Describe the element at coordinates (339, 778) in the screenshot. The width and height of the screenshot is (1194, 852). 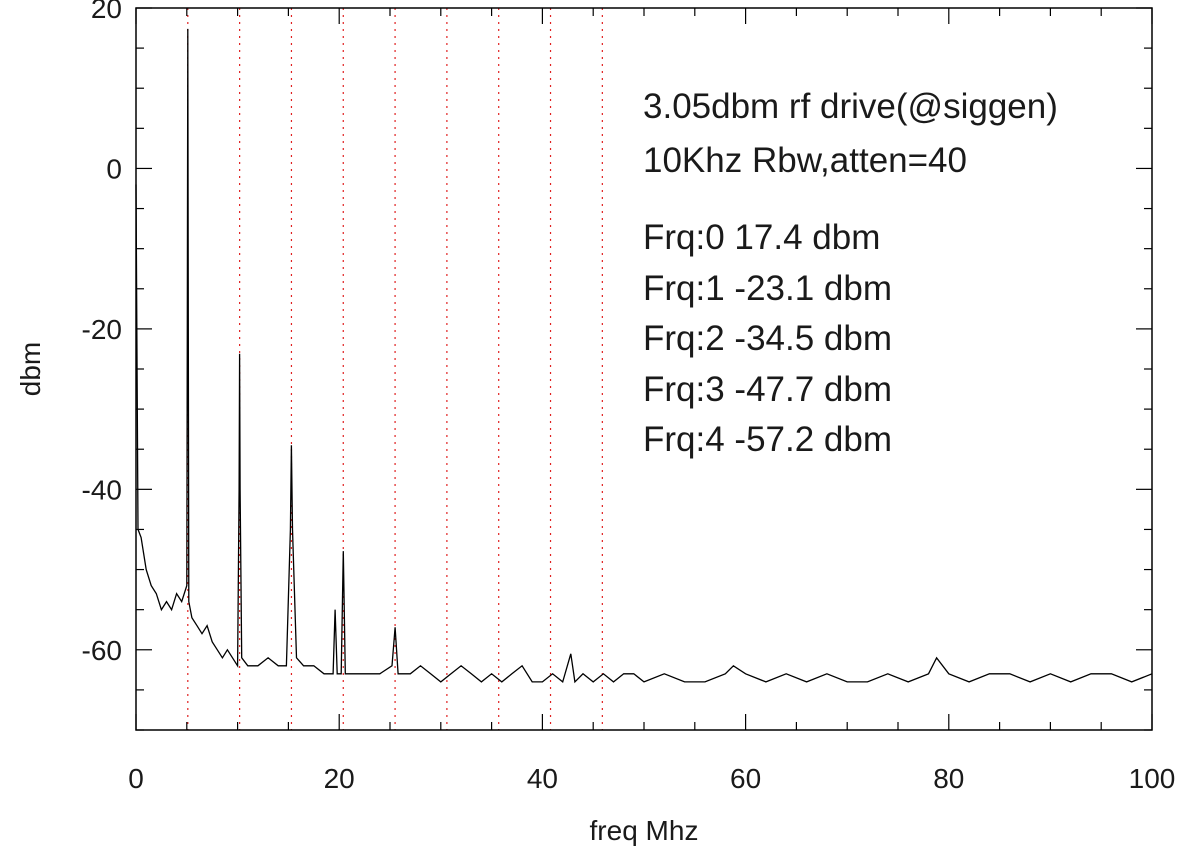
I see `x-tick-label: 20` at that location.